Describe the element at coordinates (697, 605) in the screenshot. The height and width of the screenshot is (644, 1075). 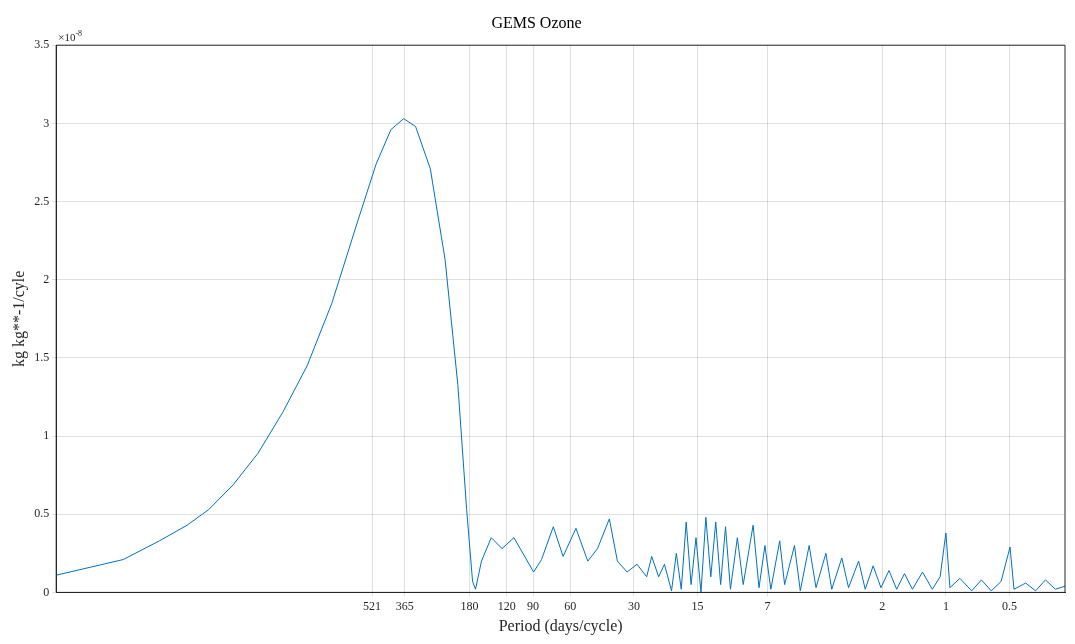
I see `x-tick-label: 15` at that location.